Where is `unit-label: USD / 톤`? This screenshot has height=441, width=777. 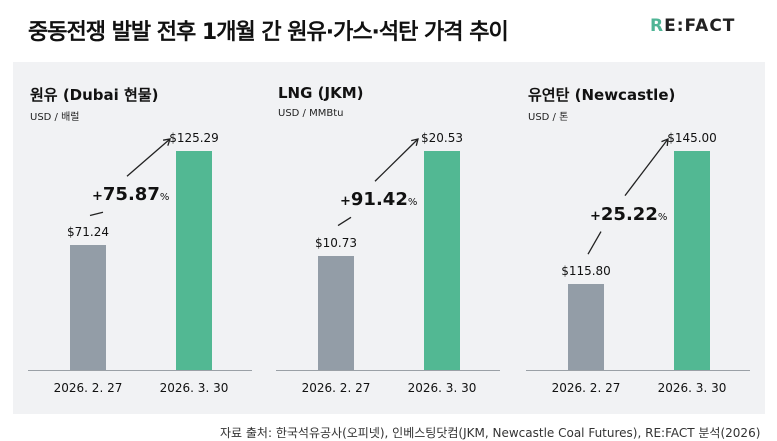 unit-label: USD / 톤 is located at coordinates (548, 117).